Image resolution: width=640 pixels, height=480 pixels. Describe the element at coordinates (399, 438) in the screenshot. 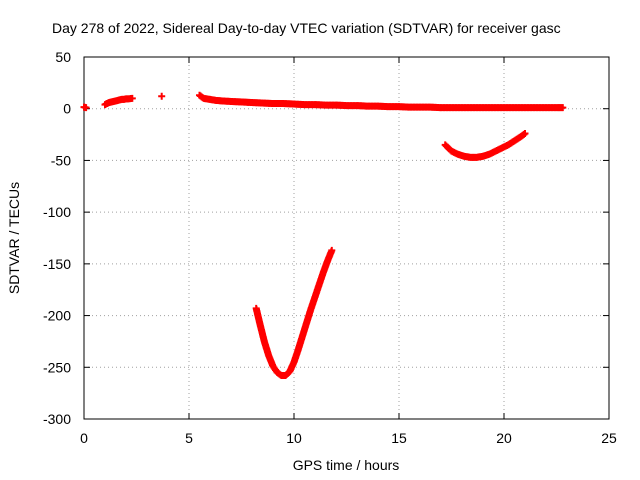

I see `x-tick-label: 15` at that location.